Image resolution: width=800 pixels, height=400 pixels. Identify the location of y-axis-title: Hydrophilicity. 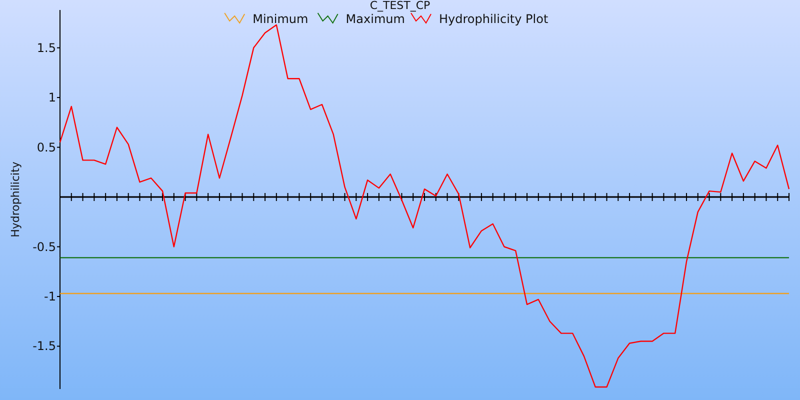
(15, 199).